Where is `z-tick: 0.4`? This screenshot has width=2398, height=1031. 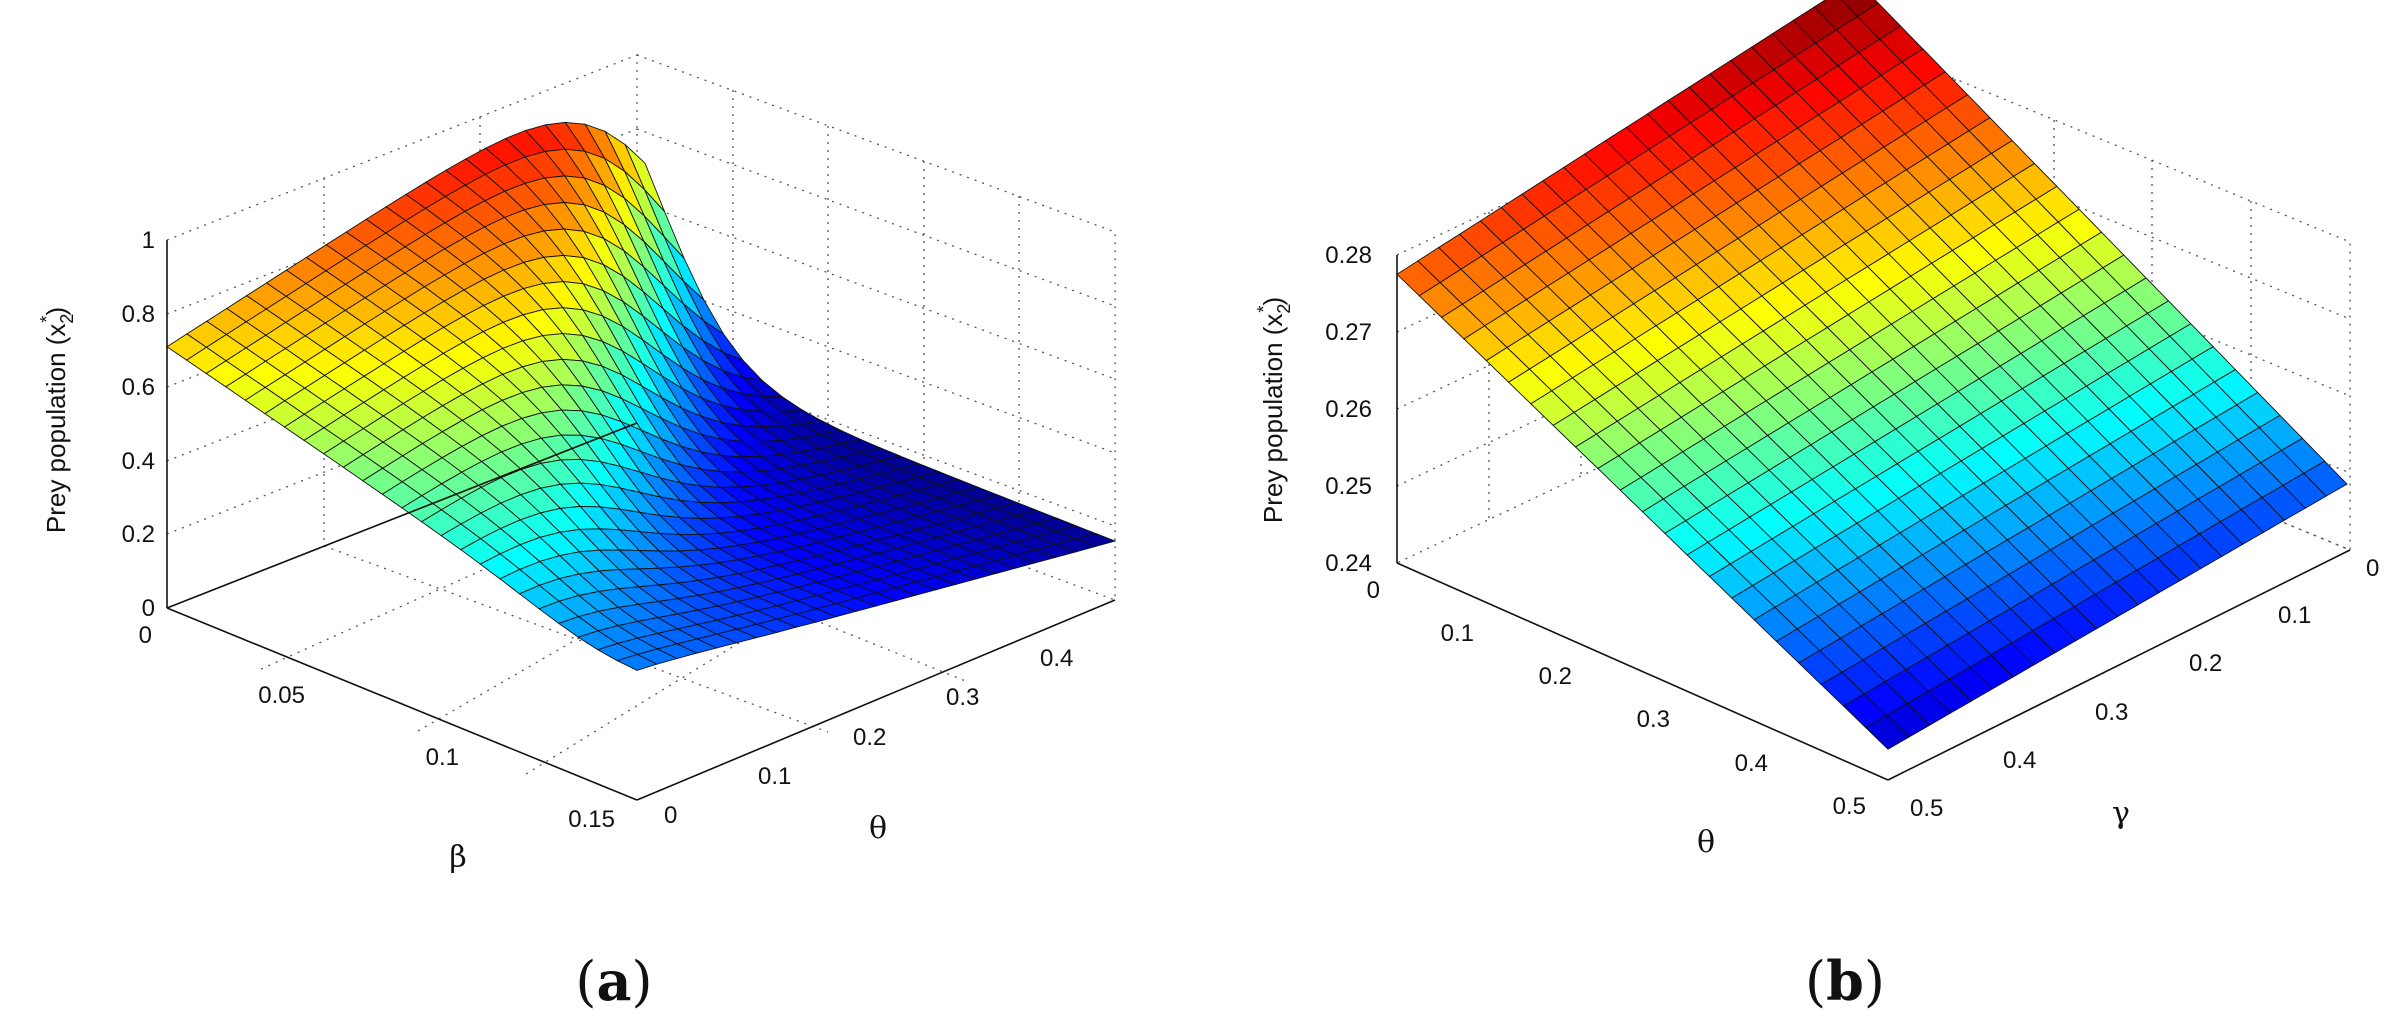
z-tick: 0.4 is located at coordinates (138, 461).